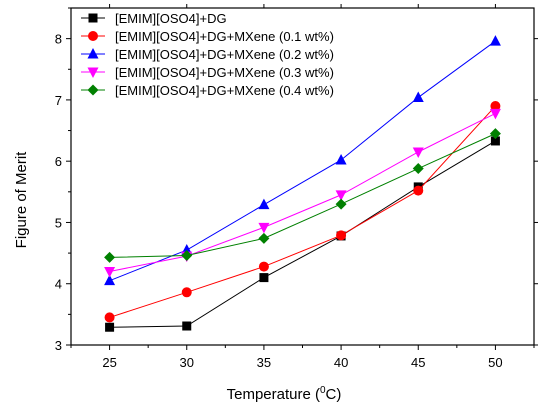  What do you see at coordinates (187, 362) in the screenshot?
I see `x-tick-label-30: 30` at bounding box center [187, 362].